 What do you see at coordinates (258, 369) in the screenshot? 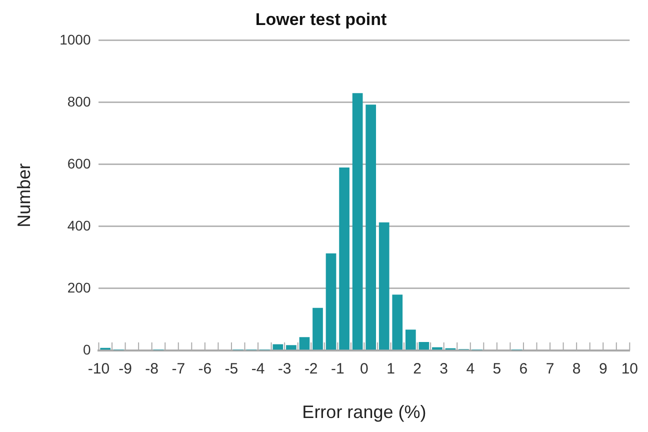
I see `x-tick-label: -4` at bounding box center [258, 369].